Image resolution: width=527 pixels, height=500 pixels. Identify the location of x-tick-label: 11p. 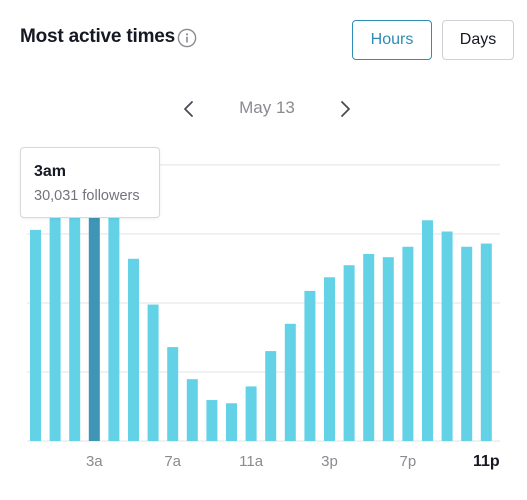
(486, 461).